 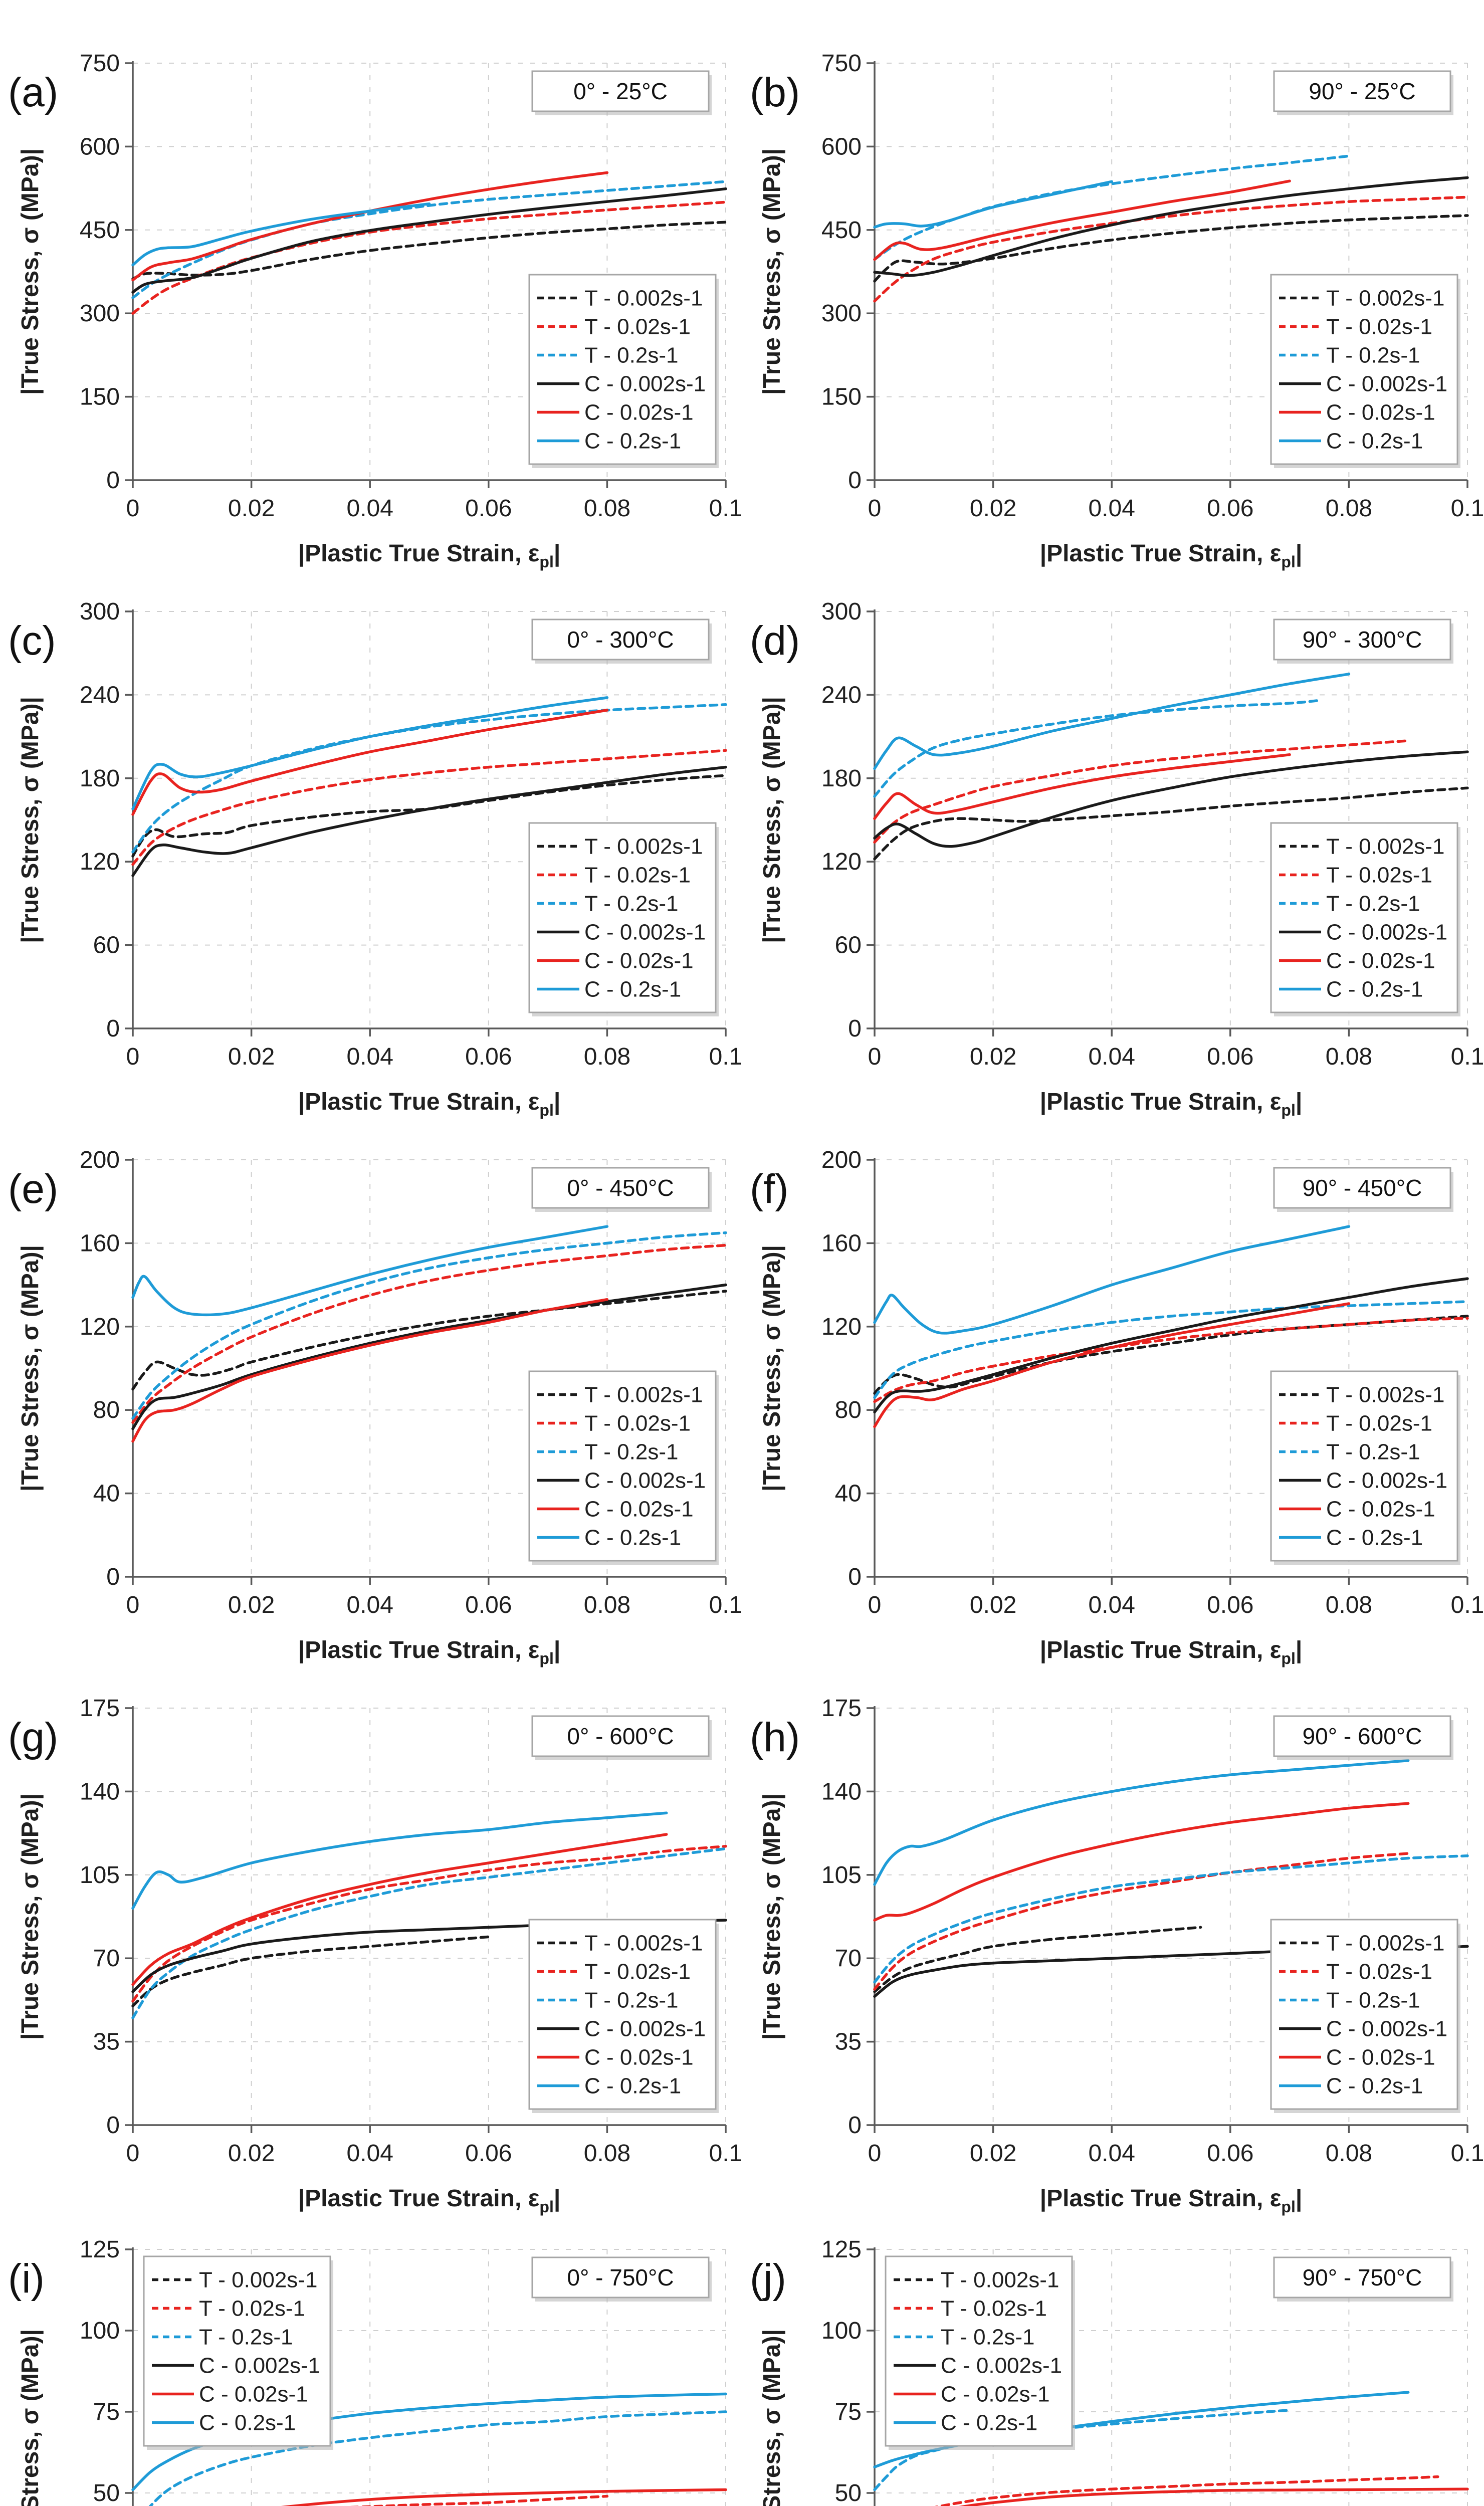 What do you see at coordinates (106, 1494) in the screenshot?
I see `y-tick-label: 40` at bounding box center [106, 1494].